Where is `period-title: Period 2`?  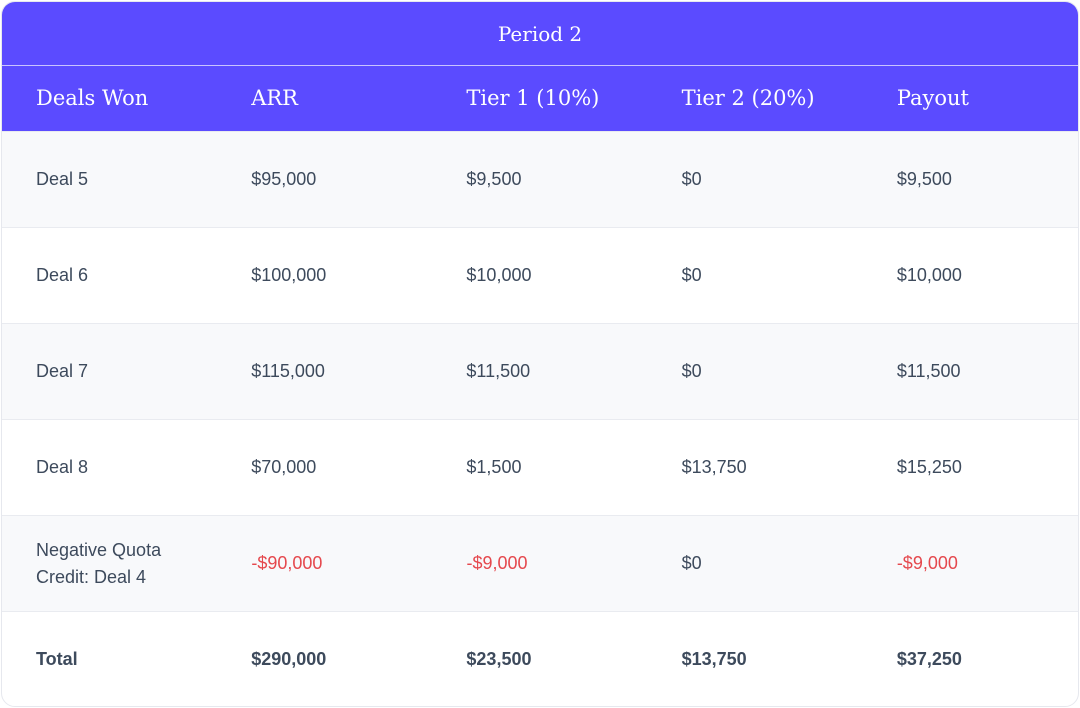 period-title: Period 2 is located at coordinates (540, 34).